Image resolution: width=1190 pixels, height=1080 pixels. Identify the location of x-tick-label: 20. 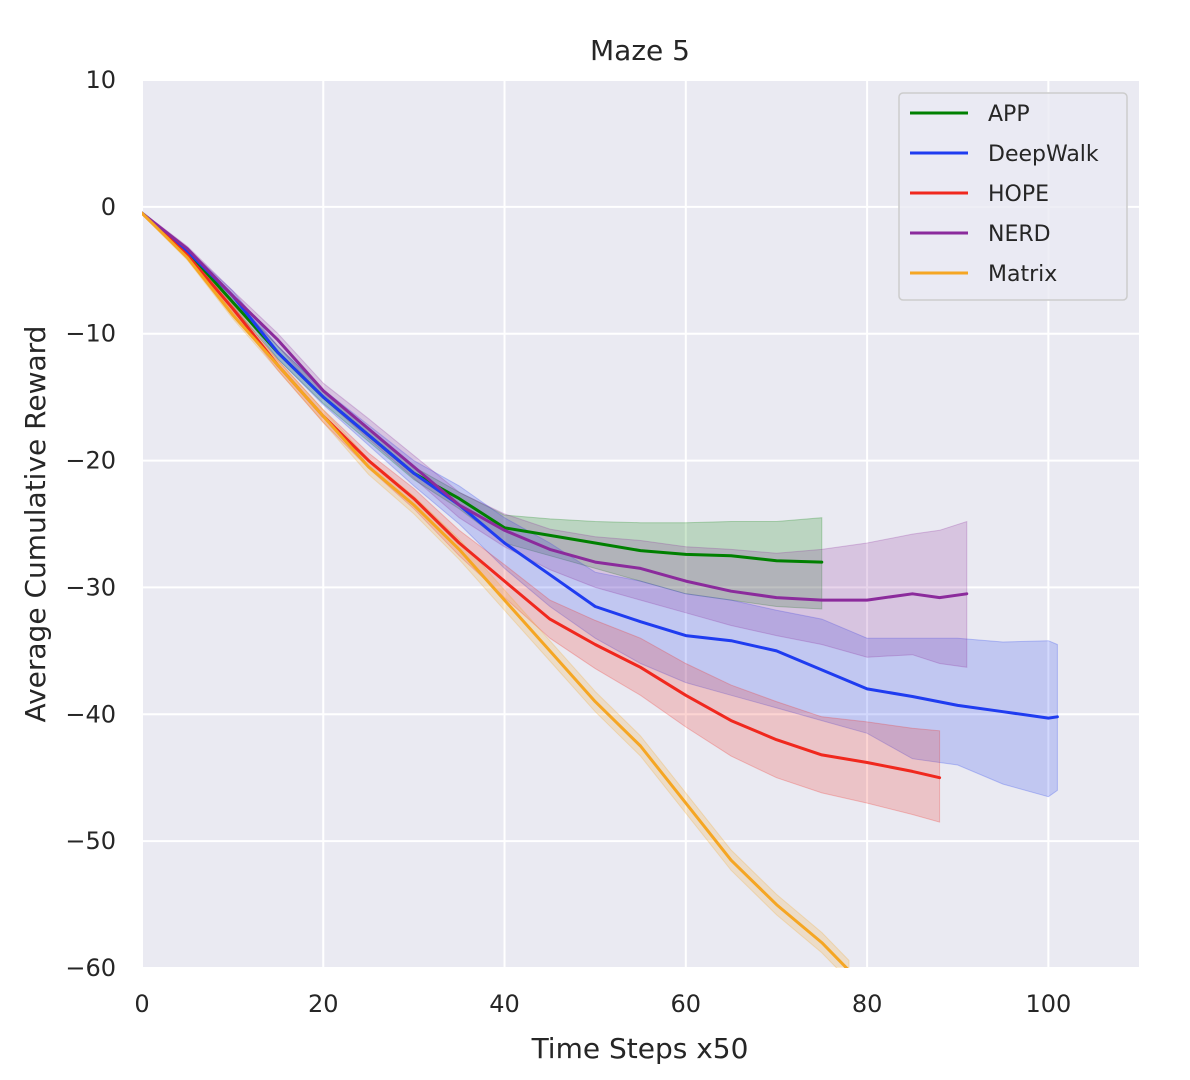
(323, 1004).